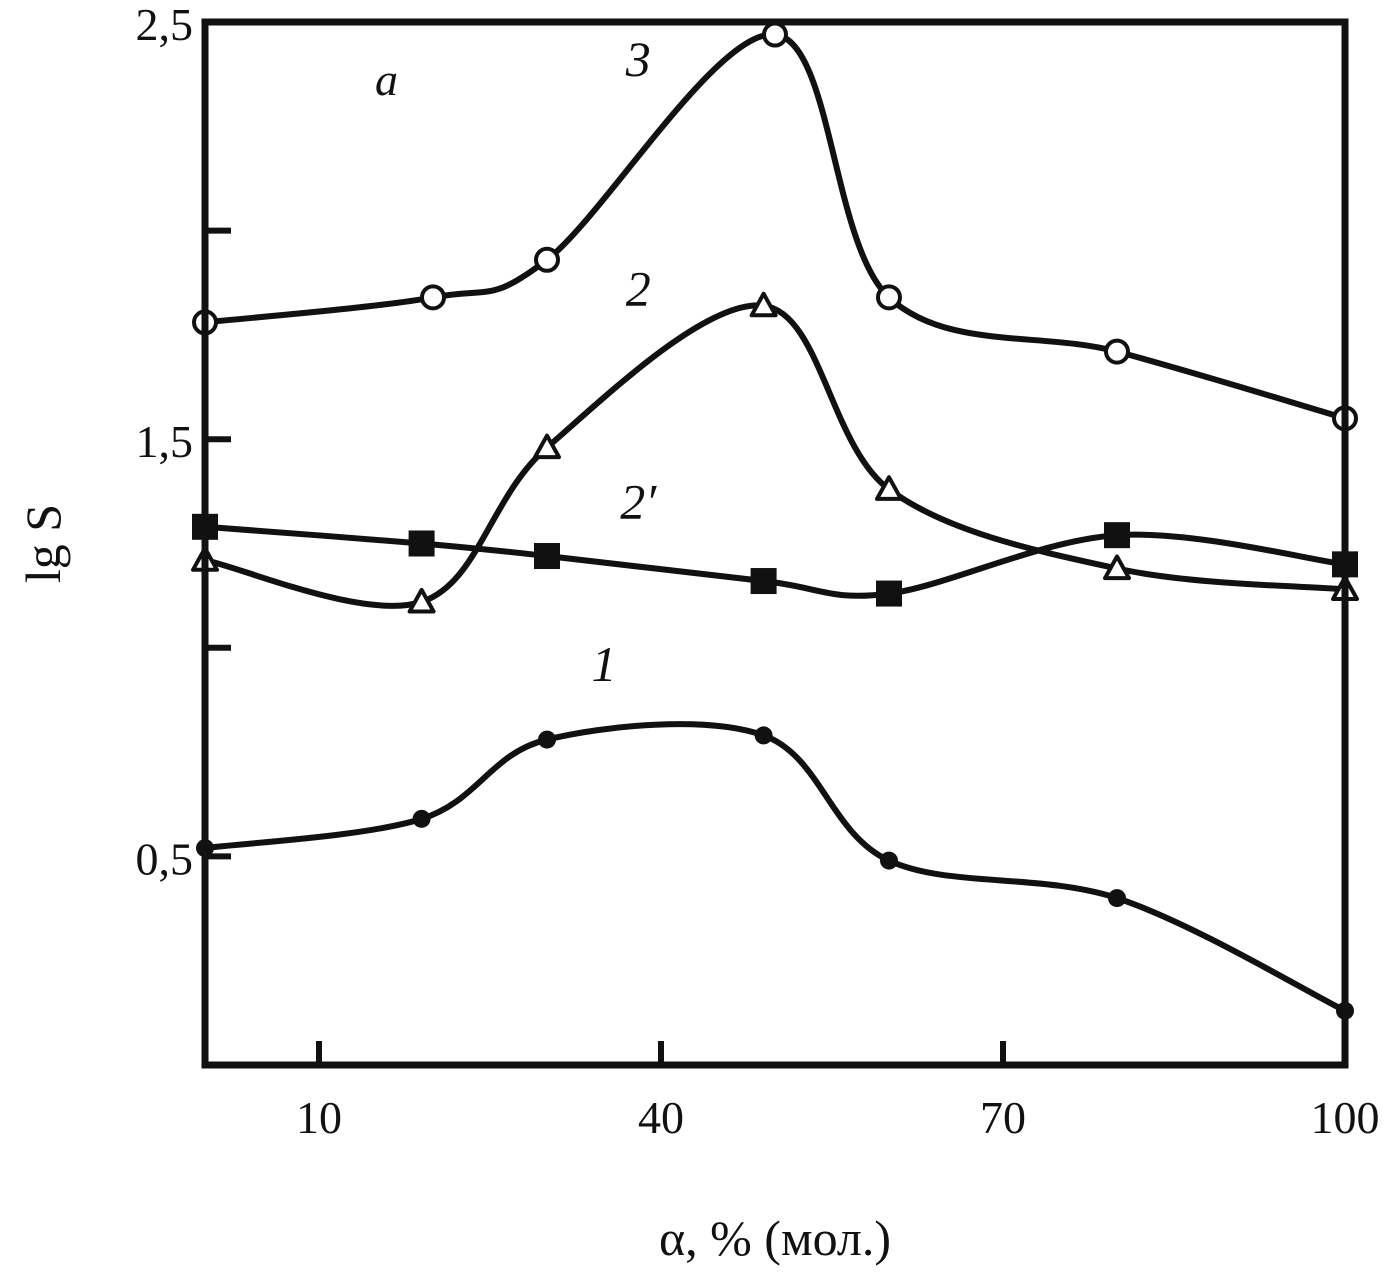 The image size is (1391, 1276). I want to click on panel-label: a, so click(386, 79).